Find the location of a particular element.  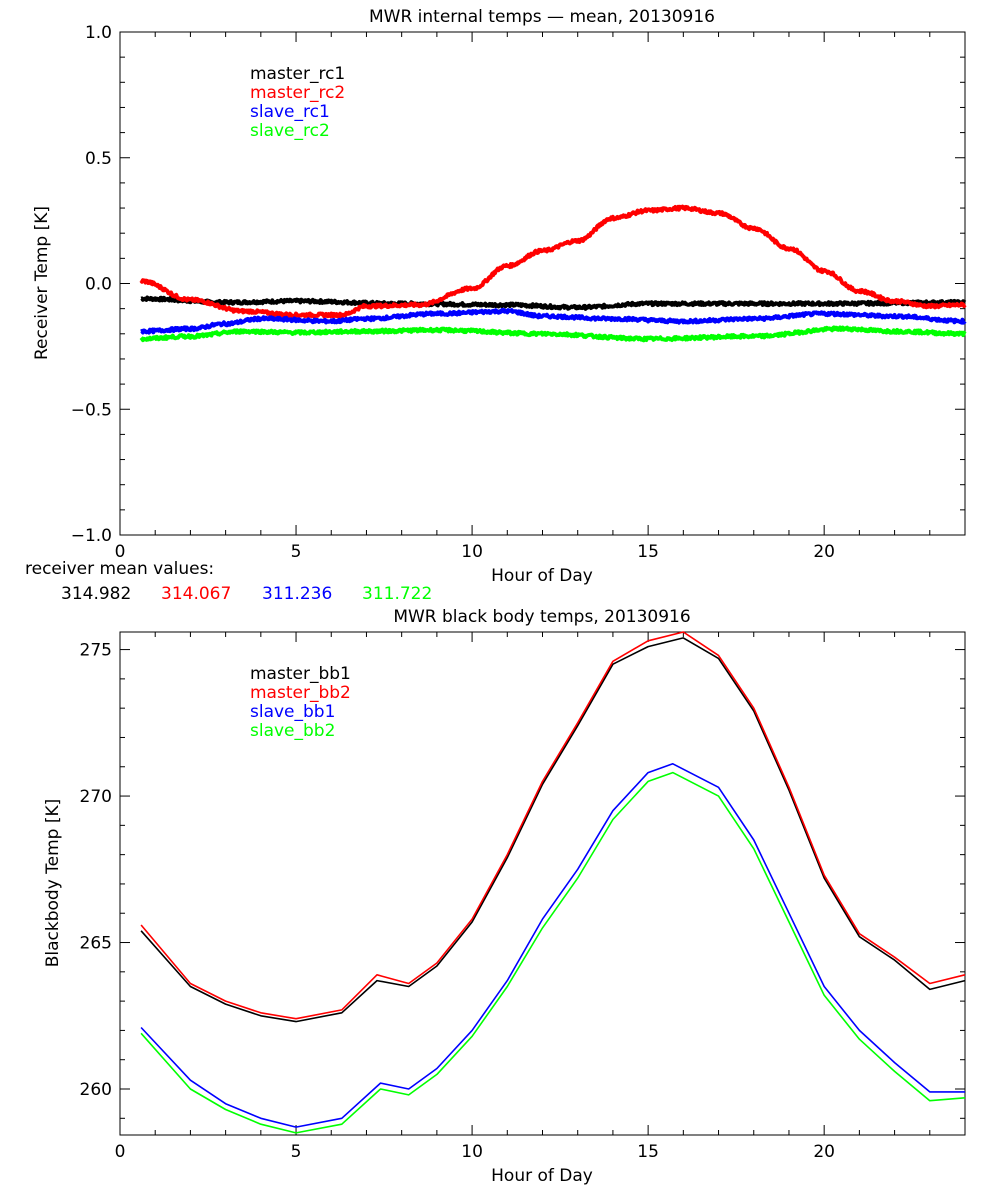

receiver-mean-master-rc2: 314.067 is located at coordinates (196, 594).